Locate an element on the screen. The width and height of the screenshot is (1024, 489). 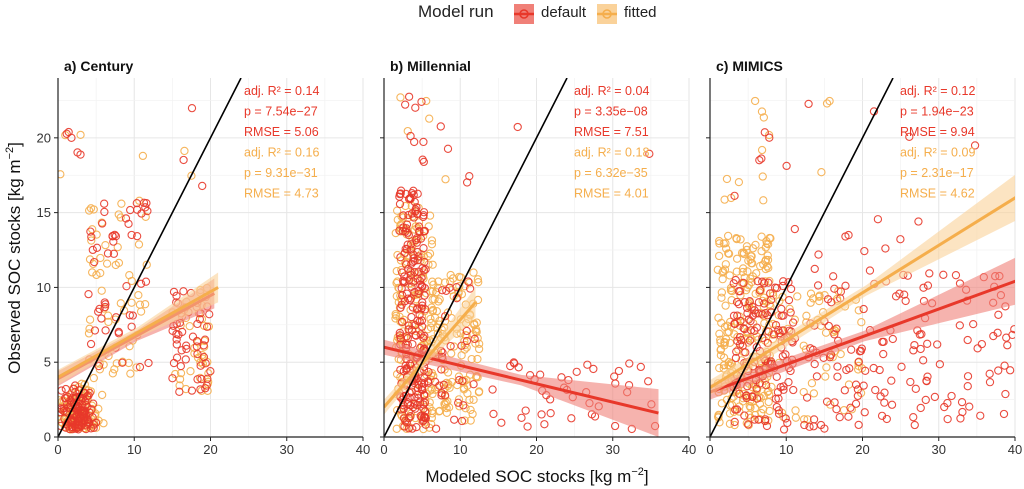
panel-title: c) MIMICS is located at coordinates (749, 66).